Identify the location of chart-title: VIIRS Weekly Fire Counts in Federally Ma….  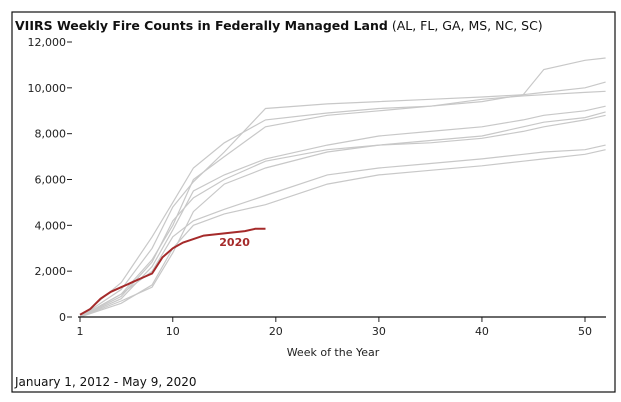
(279, 25).